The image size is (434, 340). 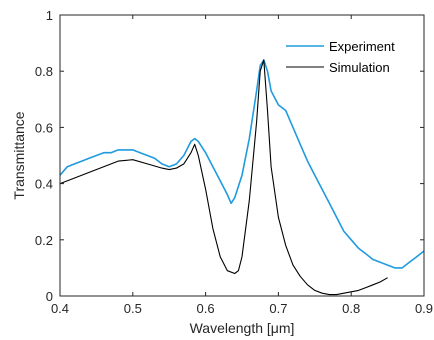 What do you see at coordinates (44, 184) in the screenshot?
I see `y-tick-label: 0.4` at bounding box center [44, 184].